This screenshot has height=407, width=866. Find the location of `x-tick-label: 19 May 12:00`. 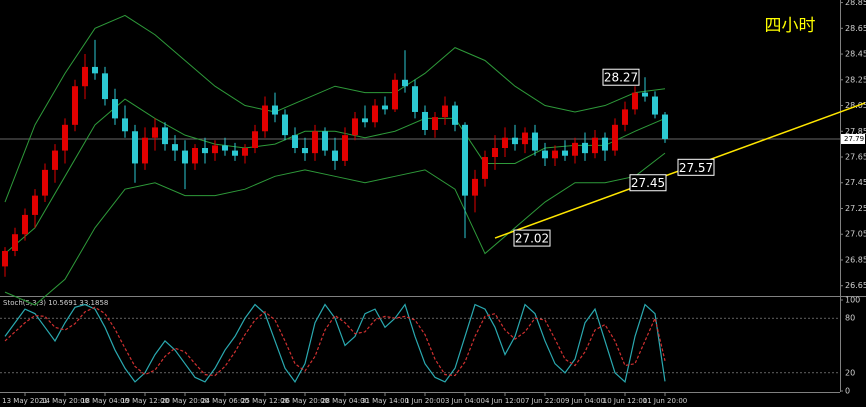

x-tick-label: 19 May 12:00 is located at coordinates (145, 401).